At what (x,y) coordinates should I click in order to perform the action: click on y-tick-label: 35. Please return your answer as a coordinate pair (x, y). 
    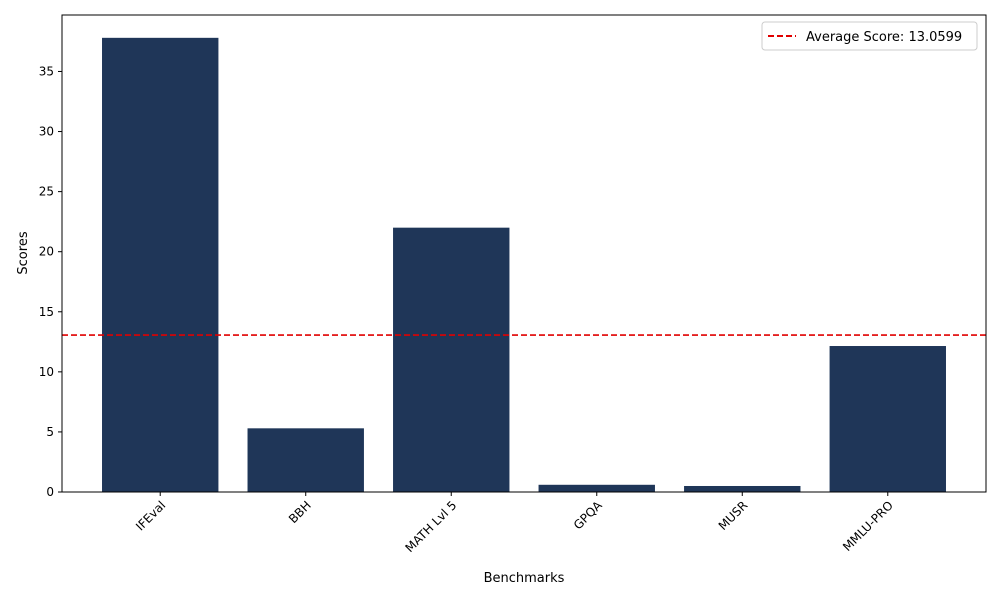
    Looking at the image, I should click on (46, 71).